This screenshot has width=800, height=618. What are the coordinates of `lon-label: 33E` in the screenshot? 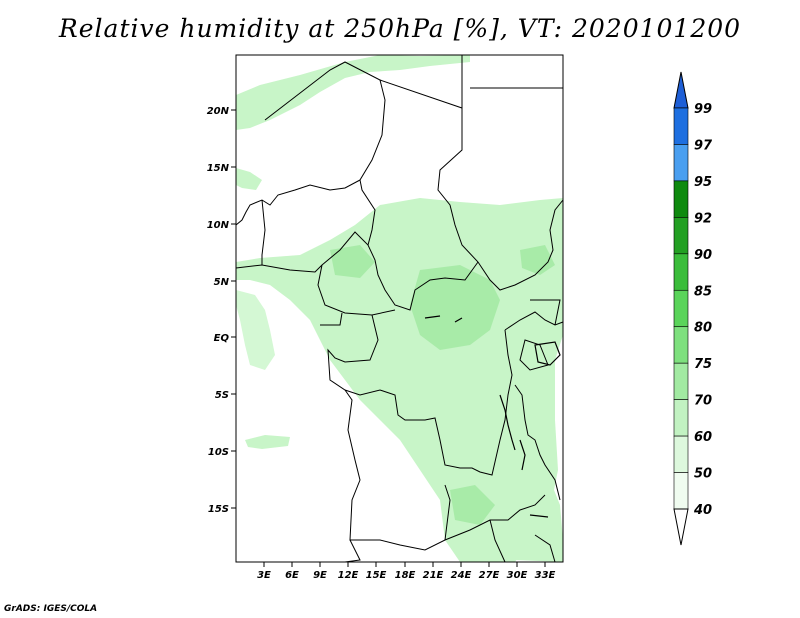 It's located at (545, 575).